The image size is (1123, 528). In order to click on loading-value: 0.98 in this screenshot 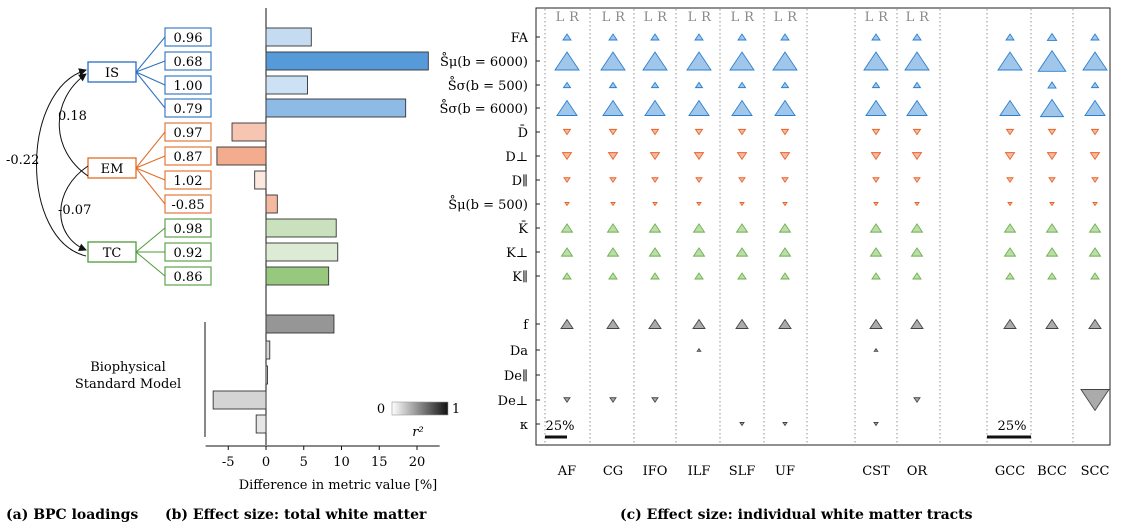, I will do `click(188, 229)`.